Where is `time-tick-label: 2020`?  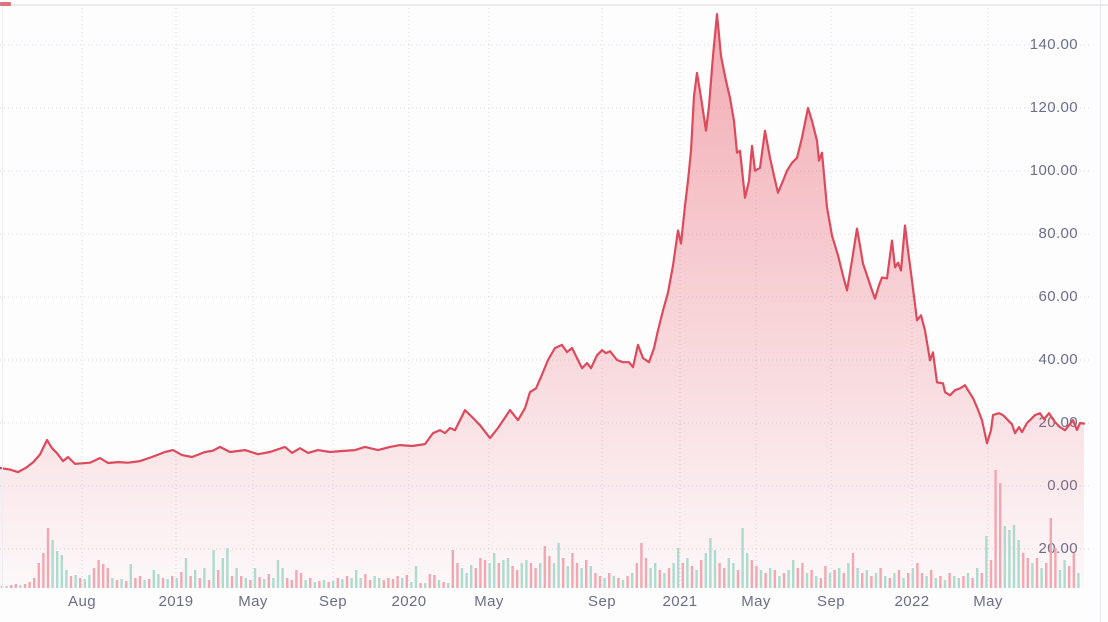 time-tick-label: 2020 is located at coordinates (409, 601).